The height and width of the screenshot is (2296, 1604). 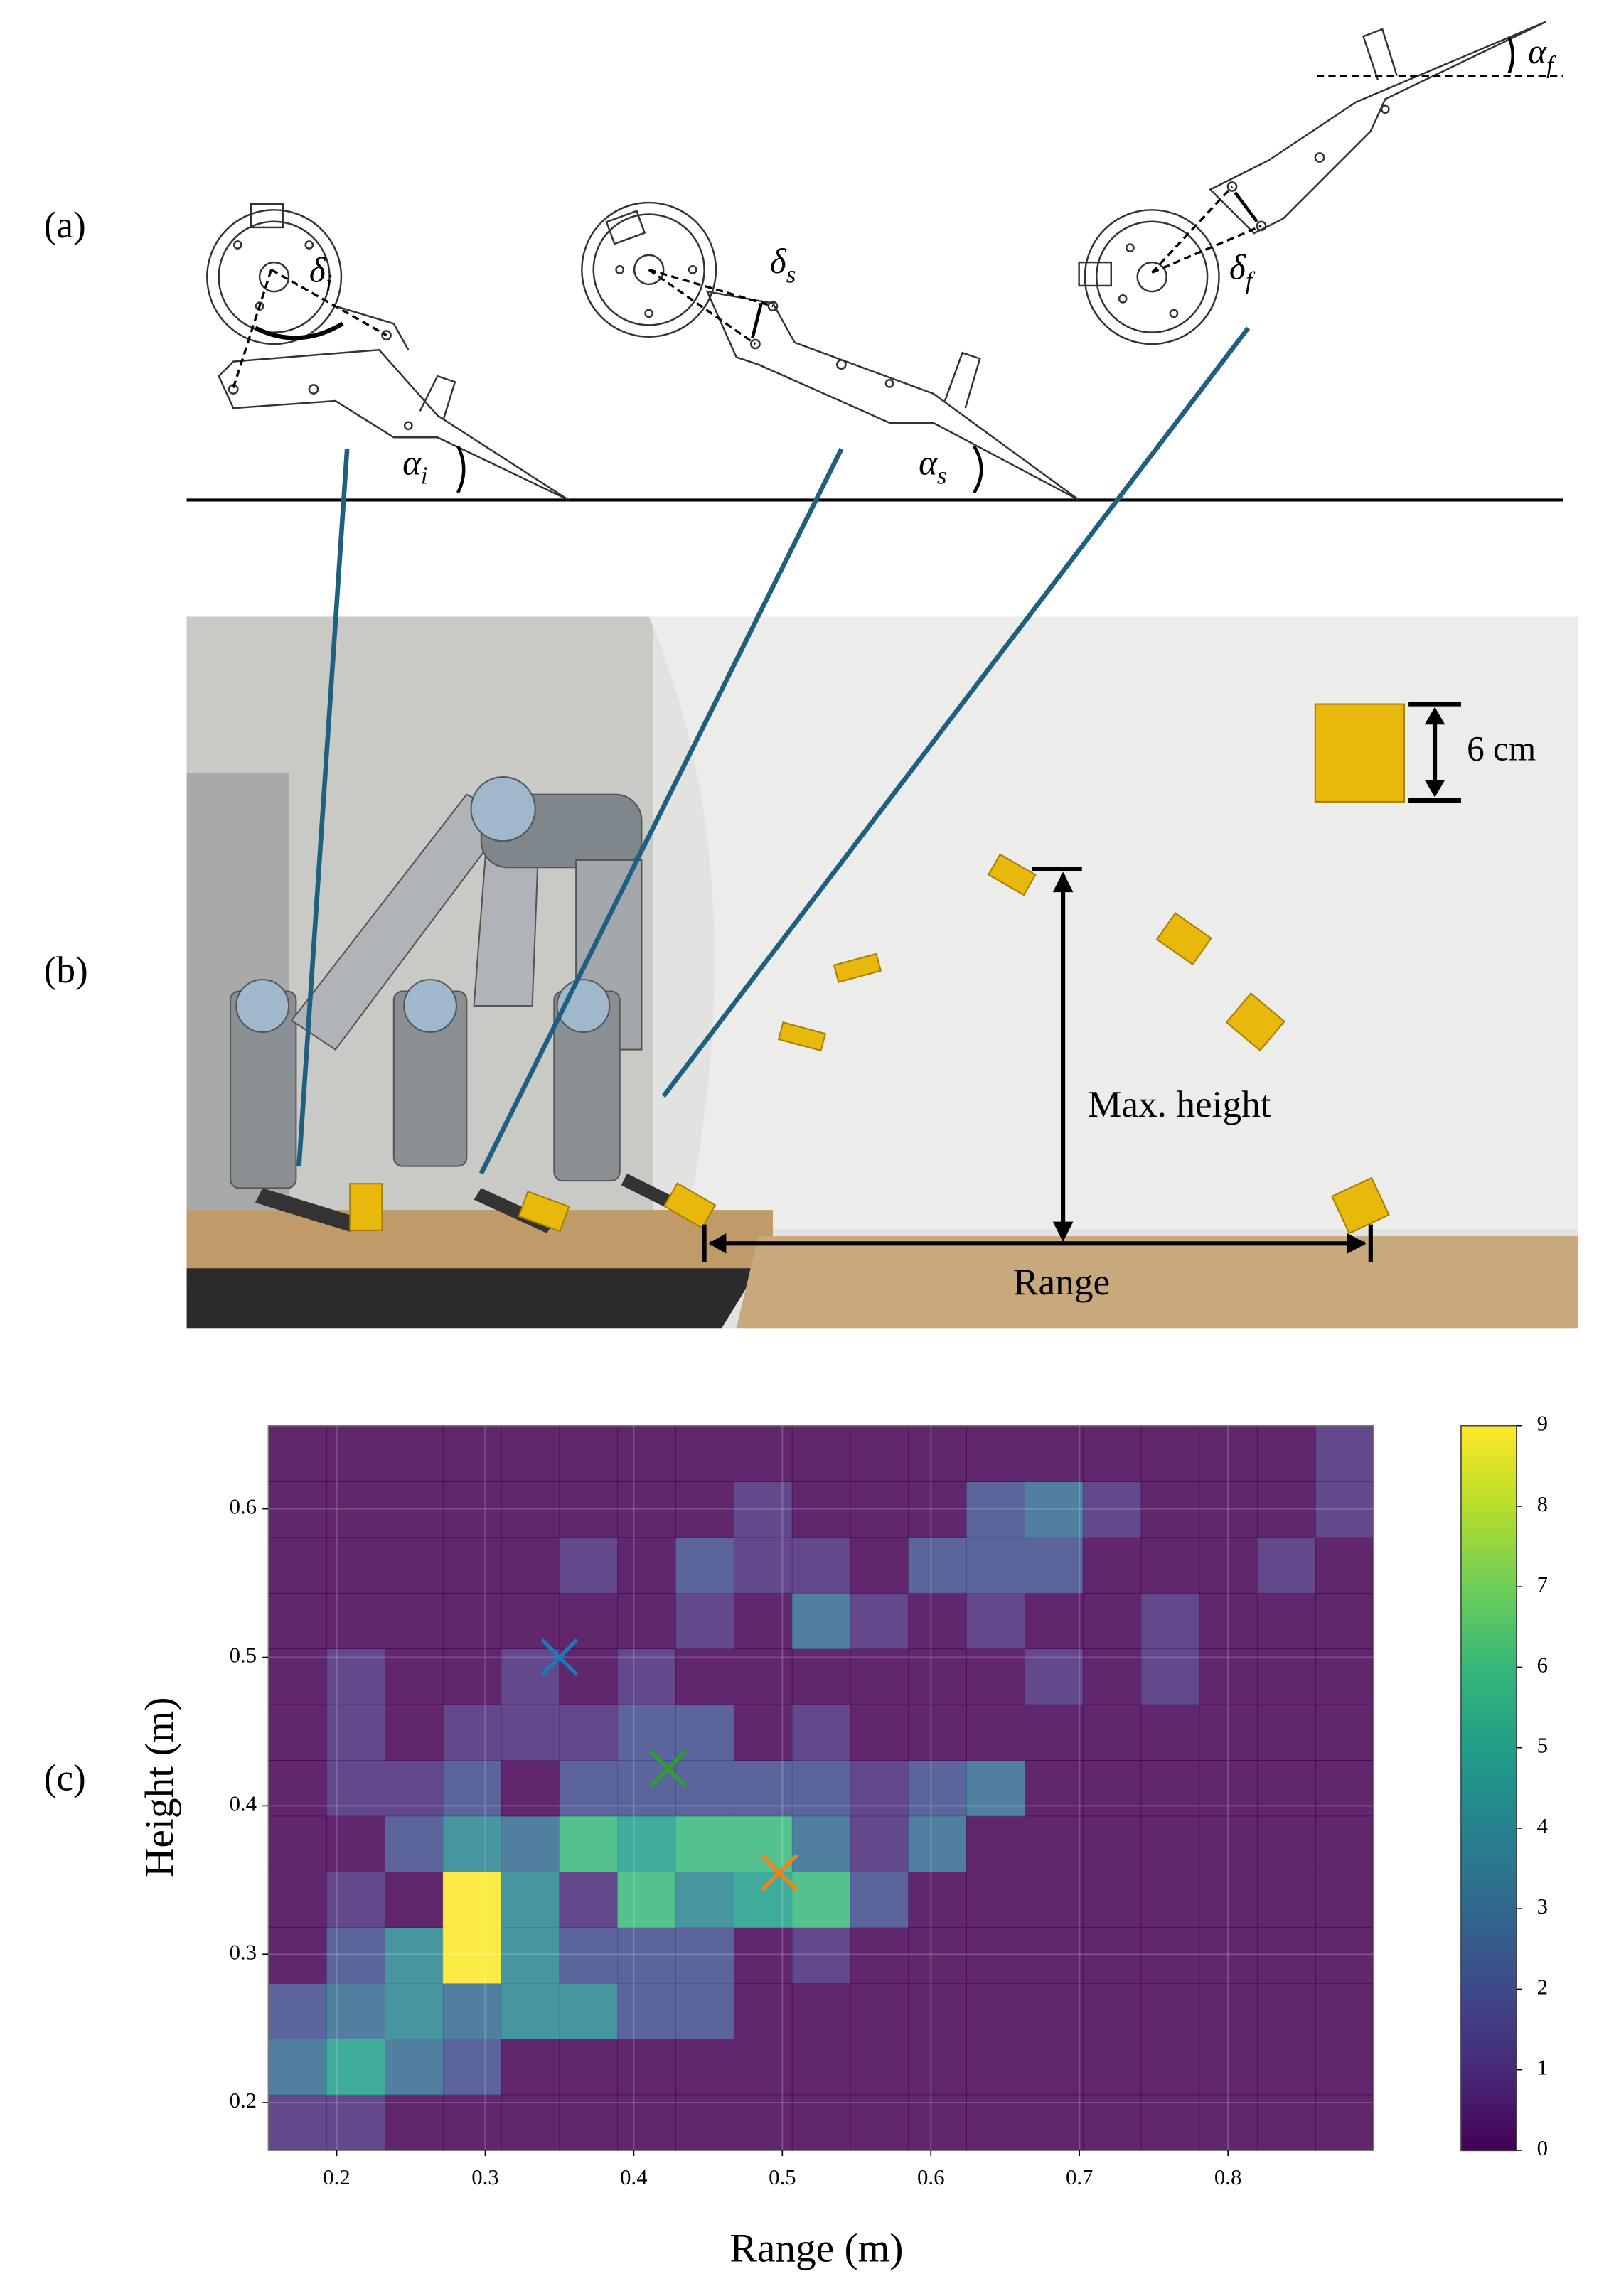 I want to click on y-tick-label: 0.3, so click(x=244, y=1952).